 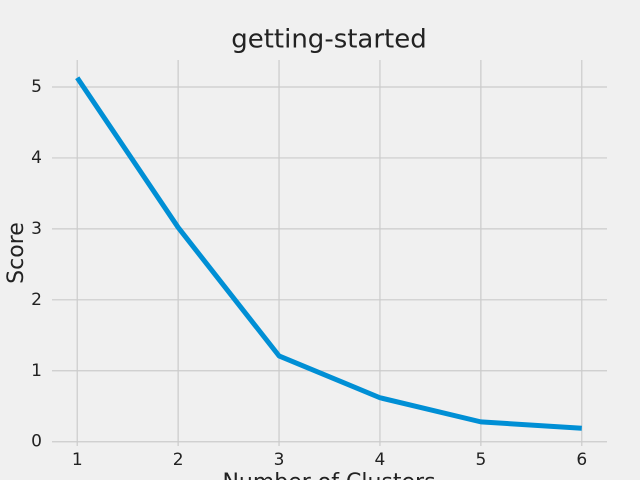 I want to click on y-tick-label: 2, so click(x=36, y=300).